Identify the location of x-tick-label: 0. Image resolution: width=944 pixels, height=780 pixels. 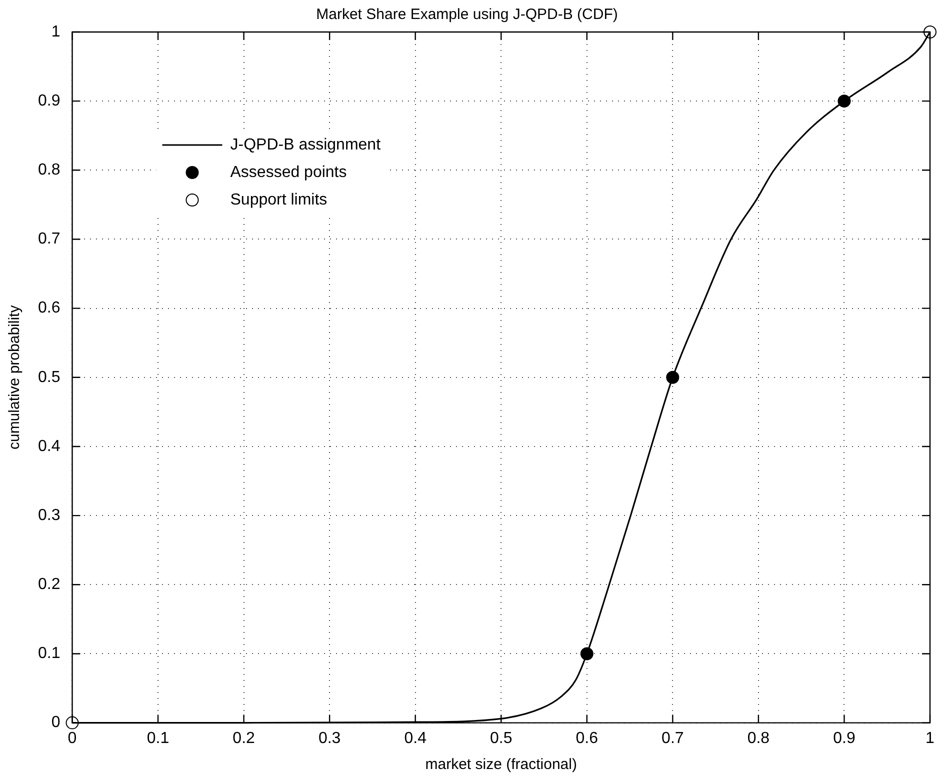
(72, 738).